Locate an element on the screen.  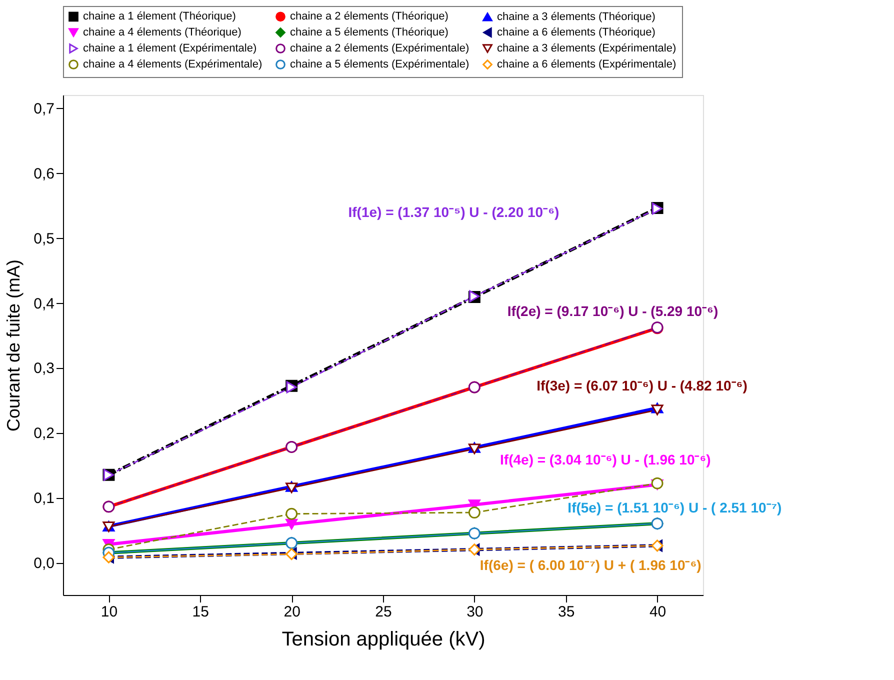
x-tick-label: 10 is located at coordinates (109, 612).